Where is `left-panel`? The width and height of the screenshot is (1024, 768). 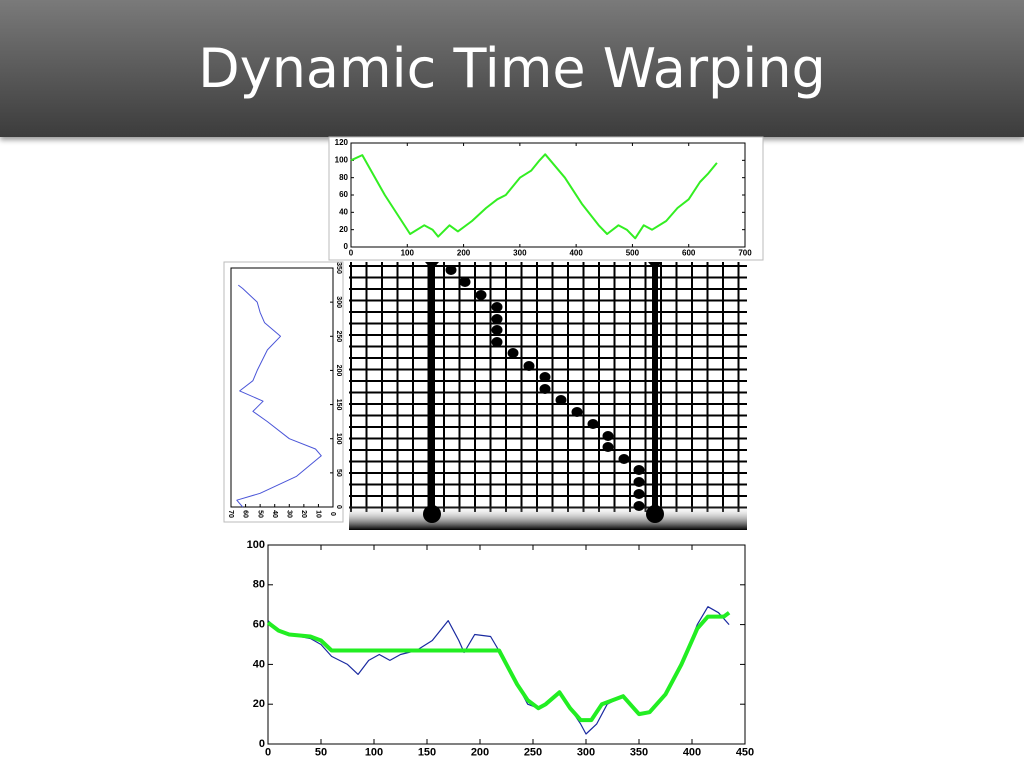 left-panel is located at coordinates (283, 392).